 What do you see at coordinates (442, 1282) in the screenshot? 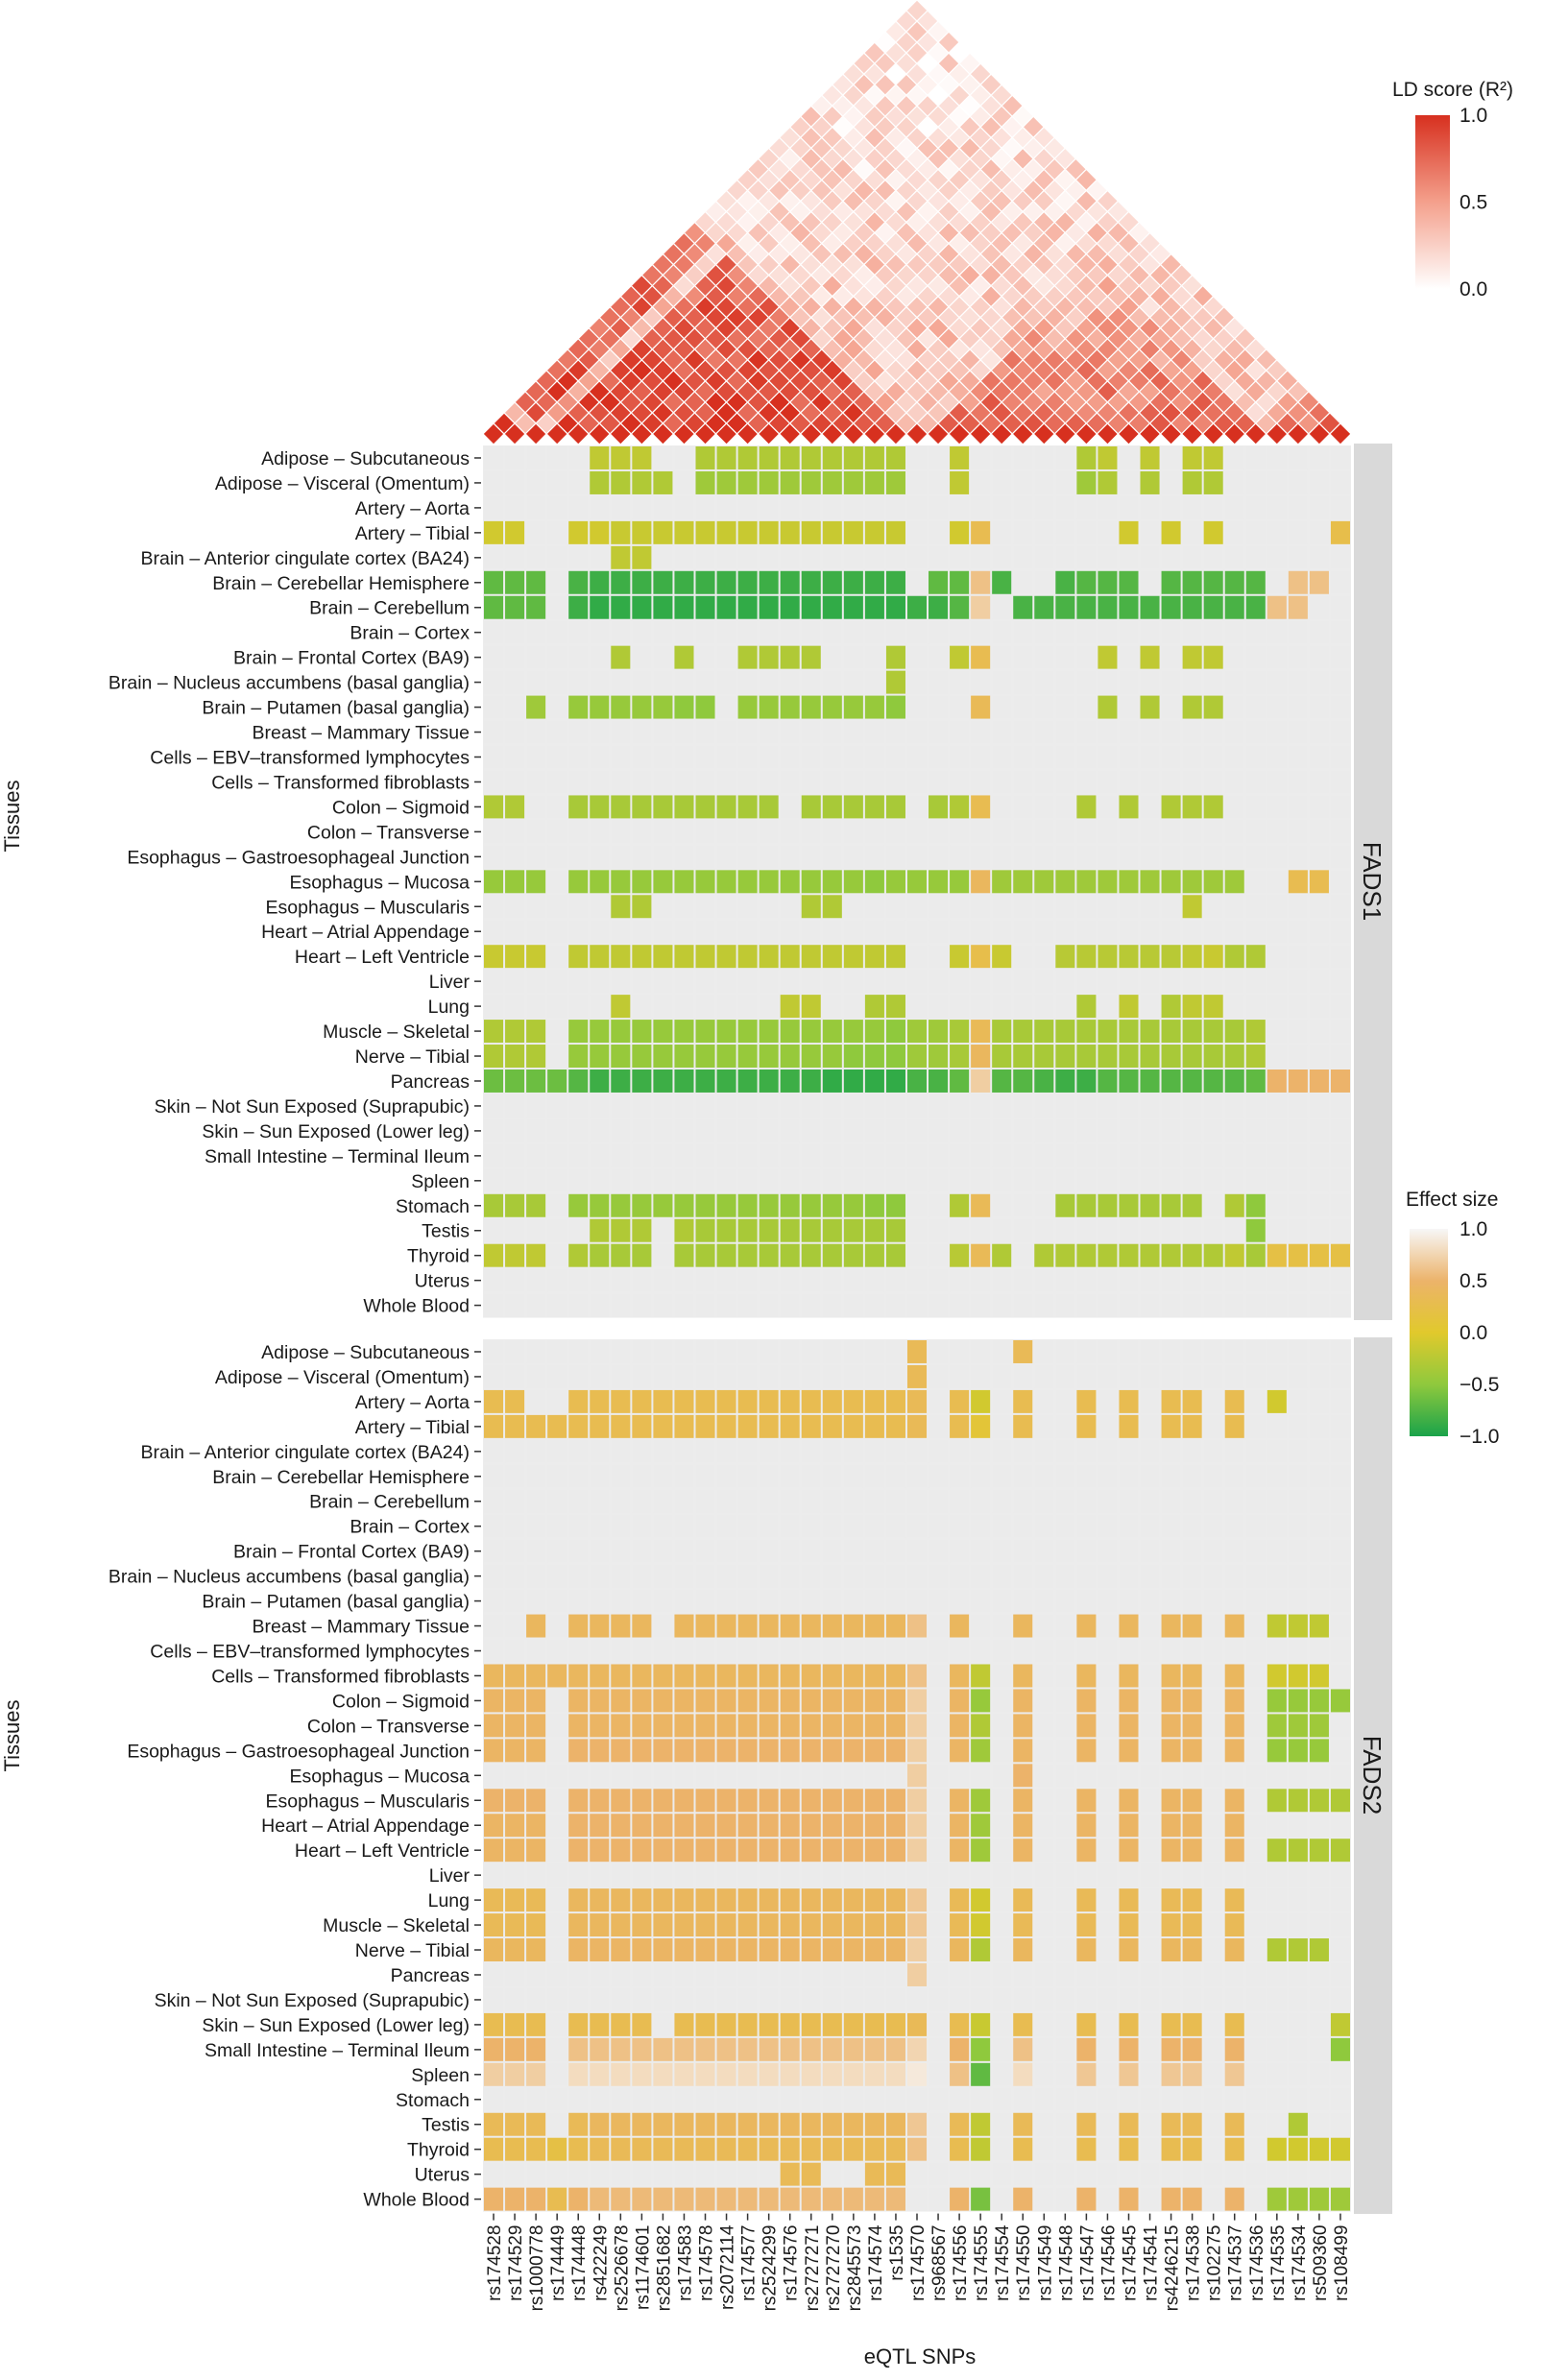
I see `tissue-label: Uterus` at bounding box center [442, 1282].